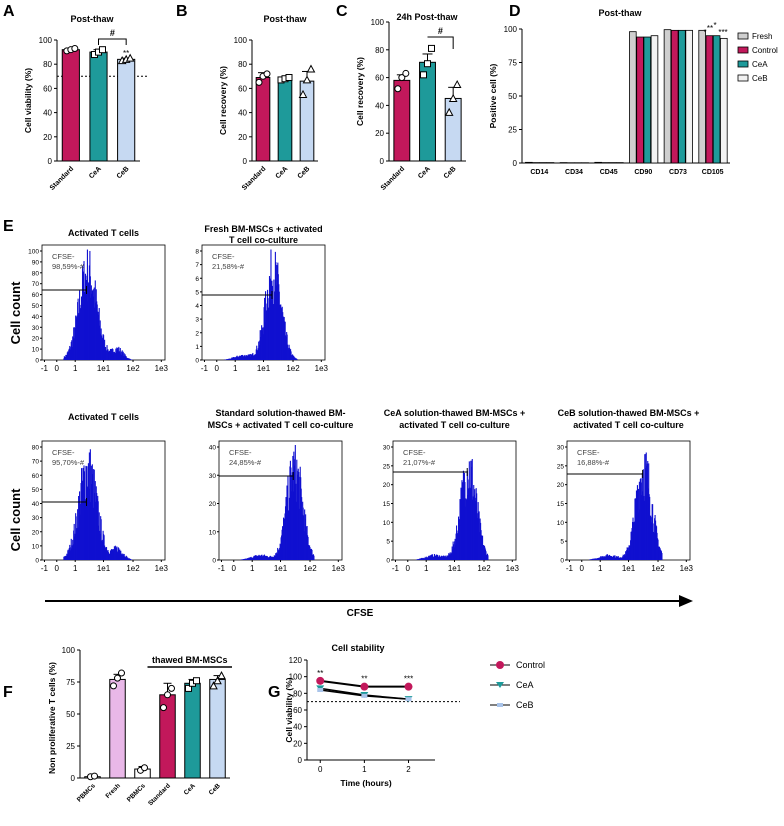 The width and height of the screenshot is (784, 826). Describe the element at coordinates (9, 11) in the screenshot. I see `panel-label: A` at that location.